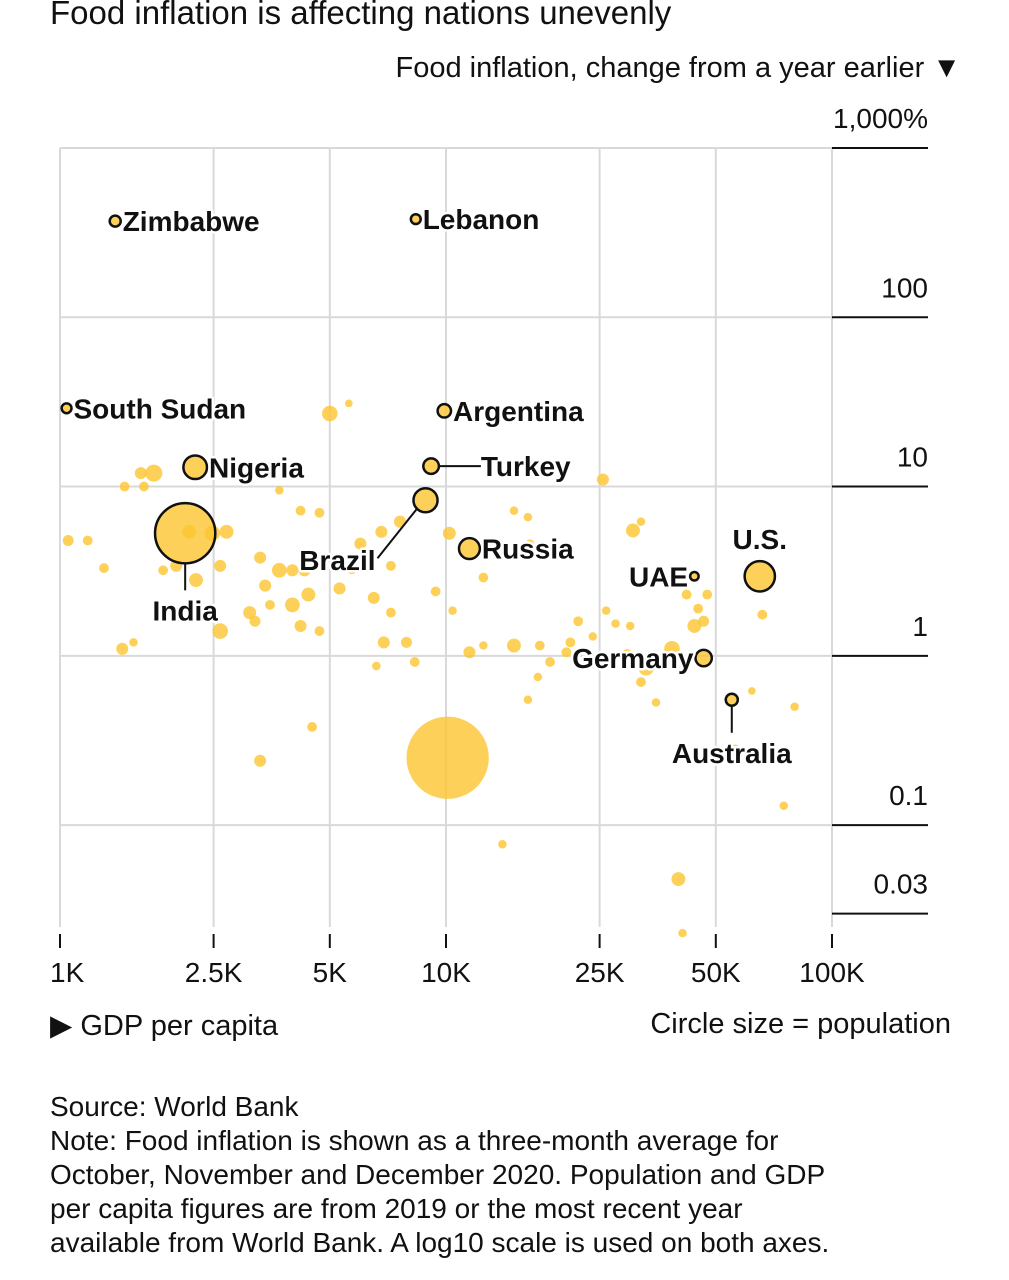  Describe the element at coordinates (67, 972) in the screenshot. I see `x-tick-label: 1K` at that location.